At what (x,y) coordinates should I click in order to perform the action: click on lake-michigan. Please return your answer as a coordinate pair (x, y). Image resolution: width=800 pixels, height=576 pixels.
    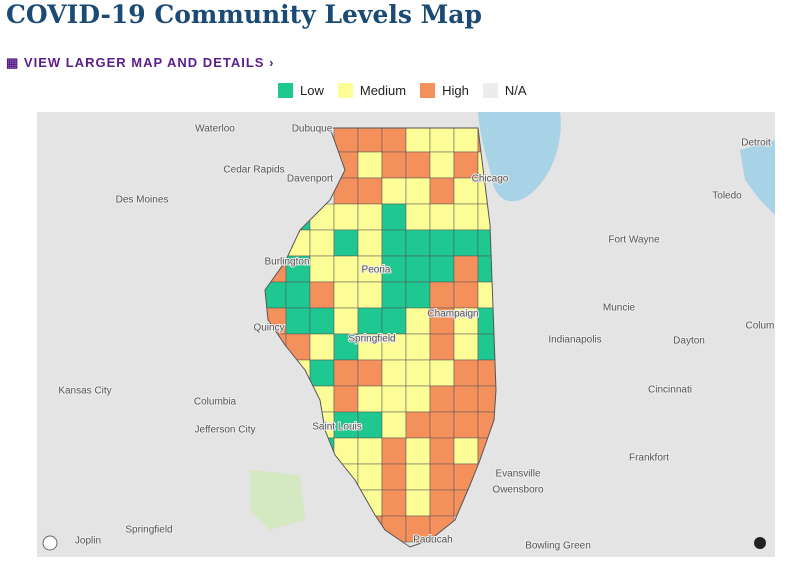
    Looking at the image, I should click on (519, 157).